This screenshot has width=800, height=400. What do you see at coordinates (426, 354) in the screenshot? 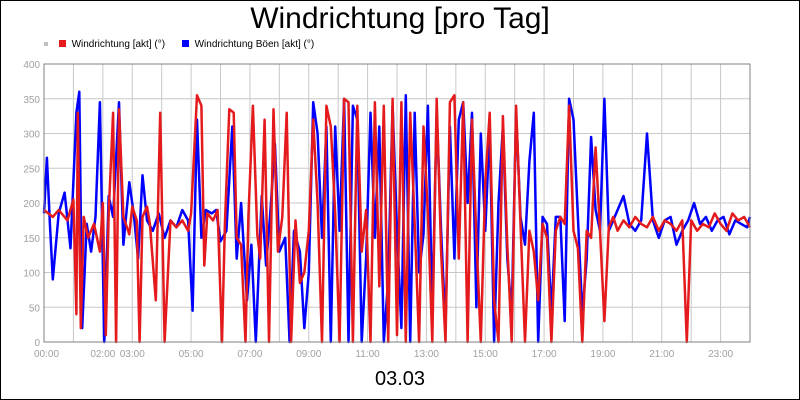
I see `x-tick-label: 13:00` at bounding box center [426, 354].